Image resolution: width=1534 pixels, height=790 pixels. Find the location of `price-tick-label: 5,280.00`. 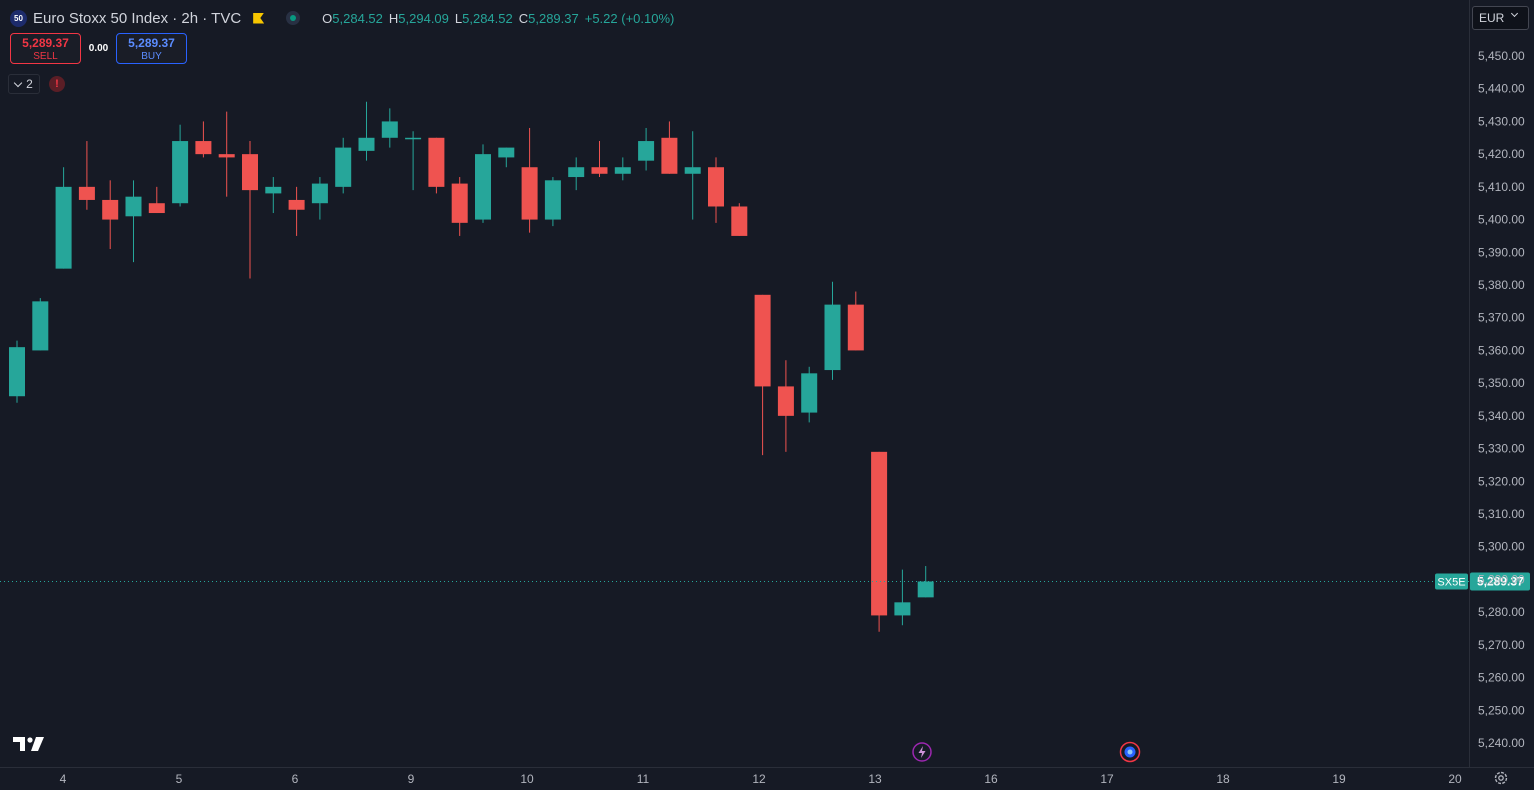

price-tick-label: 5,280.00 is located at coordinates (1501, 612).